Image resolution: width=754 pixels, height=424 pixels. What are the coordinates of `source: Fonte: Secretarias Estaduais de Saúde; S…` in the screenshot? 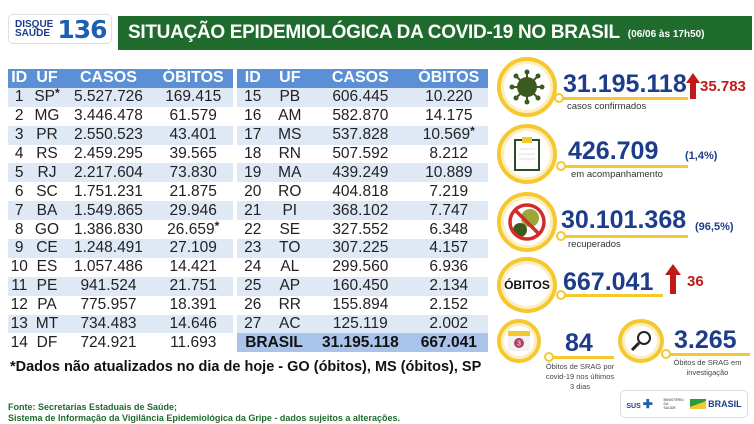 It's located at (204, 413).